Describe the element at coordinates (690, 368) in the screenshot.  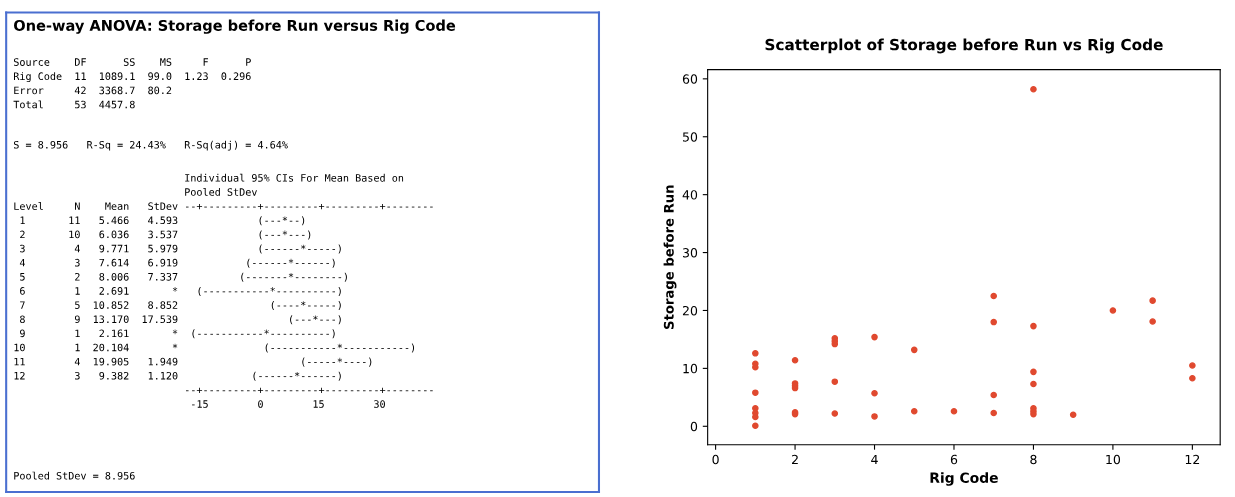
I see `y-tick-label: 10` at that location.